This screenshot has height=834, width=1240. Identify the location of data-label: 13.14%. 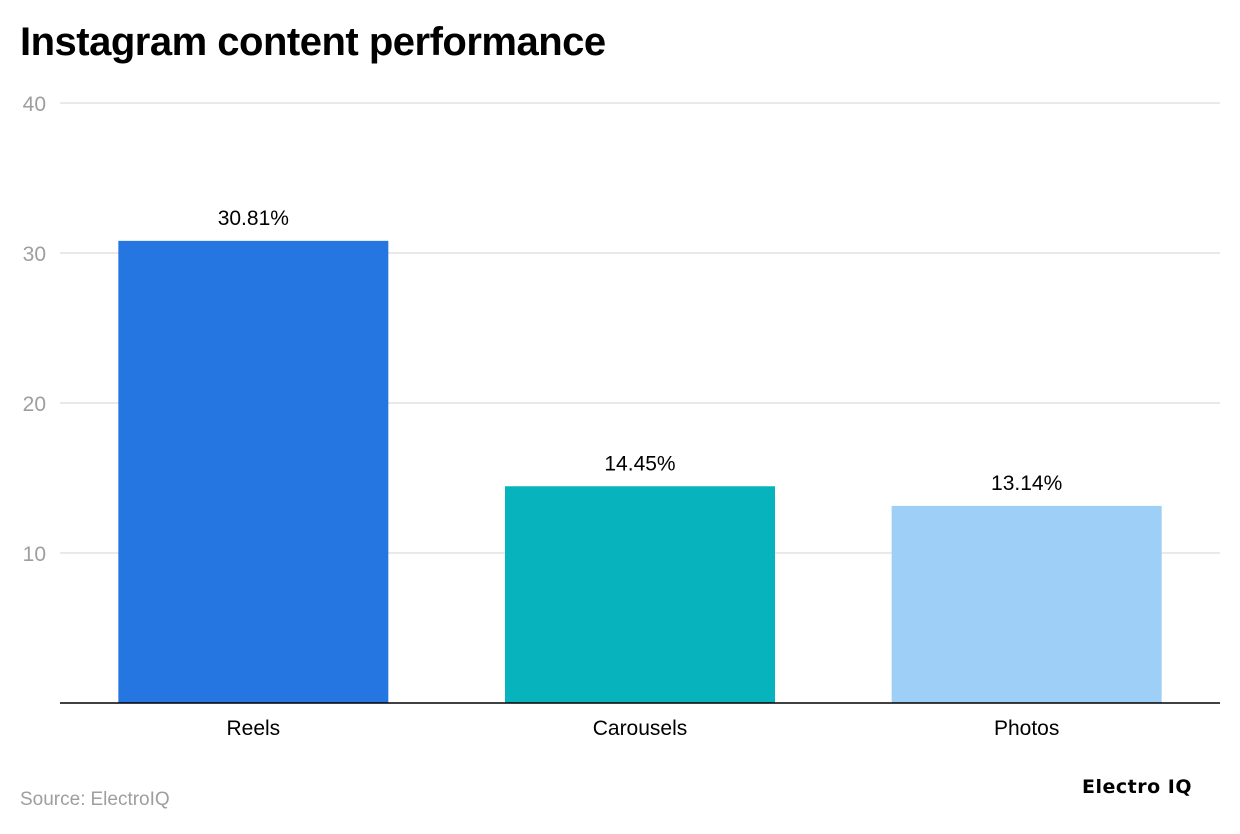
(1026, 483).